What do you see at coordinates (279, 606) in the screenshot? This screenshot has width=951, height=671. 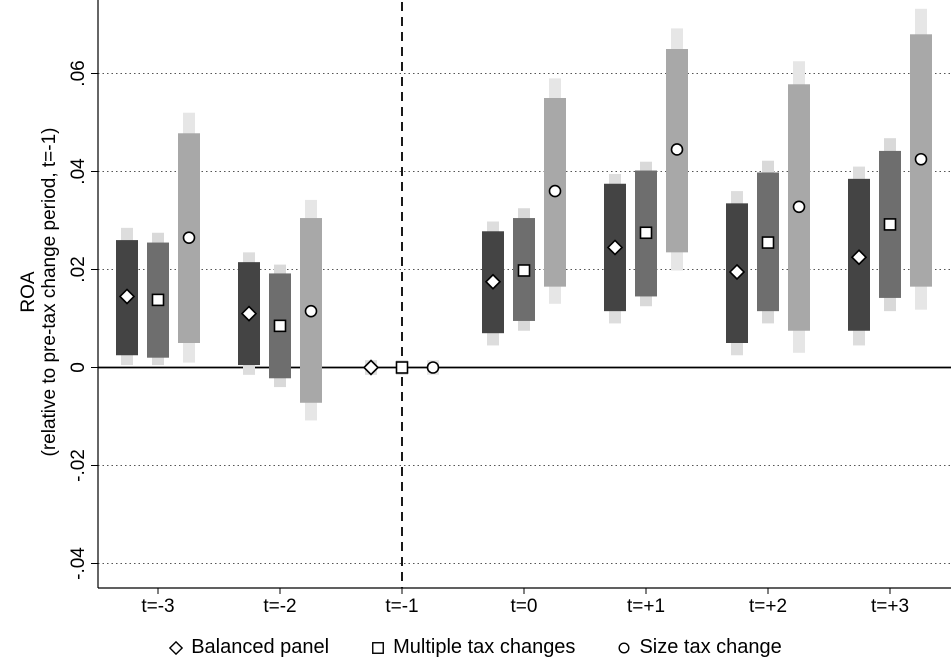 I see `x-tick-label: t=-2` at bounding box center [279, 606].